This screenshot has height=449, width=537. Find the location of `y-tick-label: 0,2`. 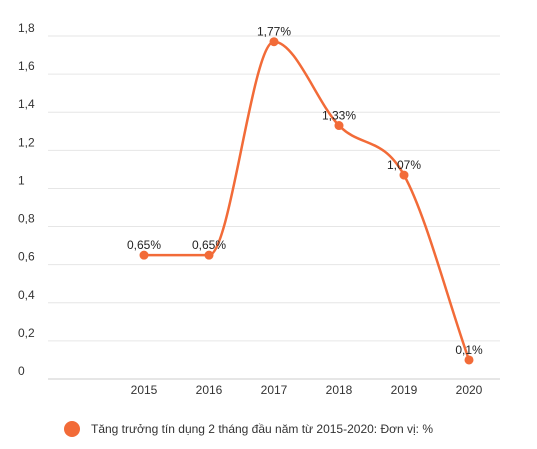

y-tick-label: 0,2 is located at coordinates (26, 333).